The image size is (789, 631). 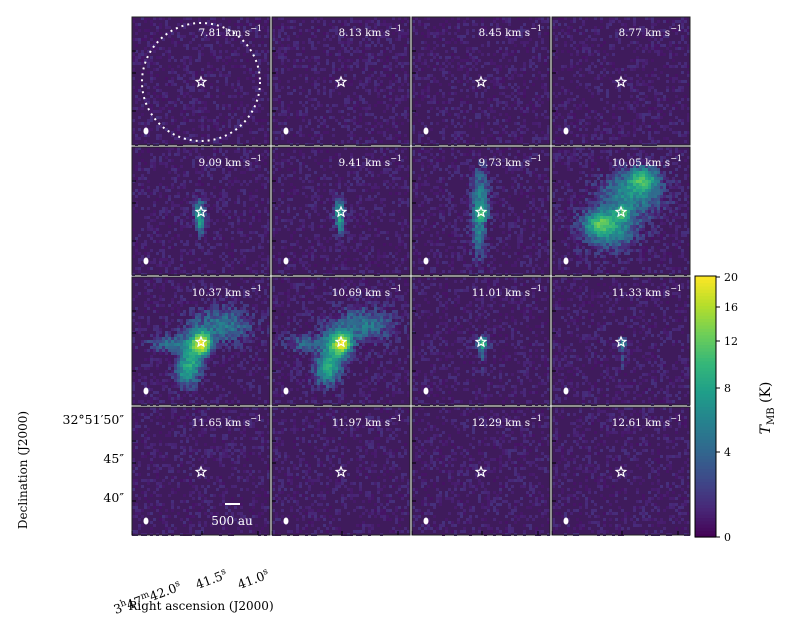 What do you see at coordinates (510, 31) in the screenshot?
I see `velocity-label: 8.45 km s−1` at bounding box center [510, 31].